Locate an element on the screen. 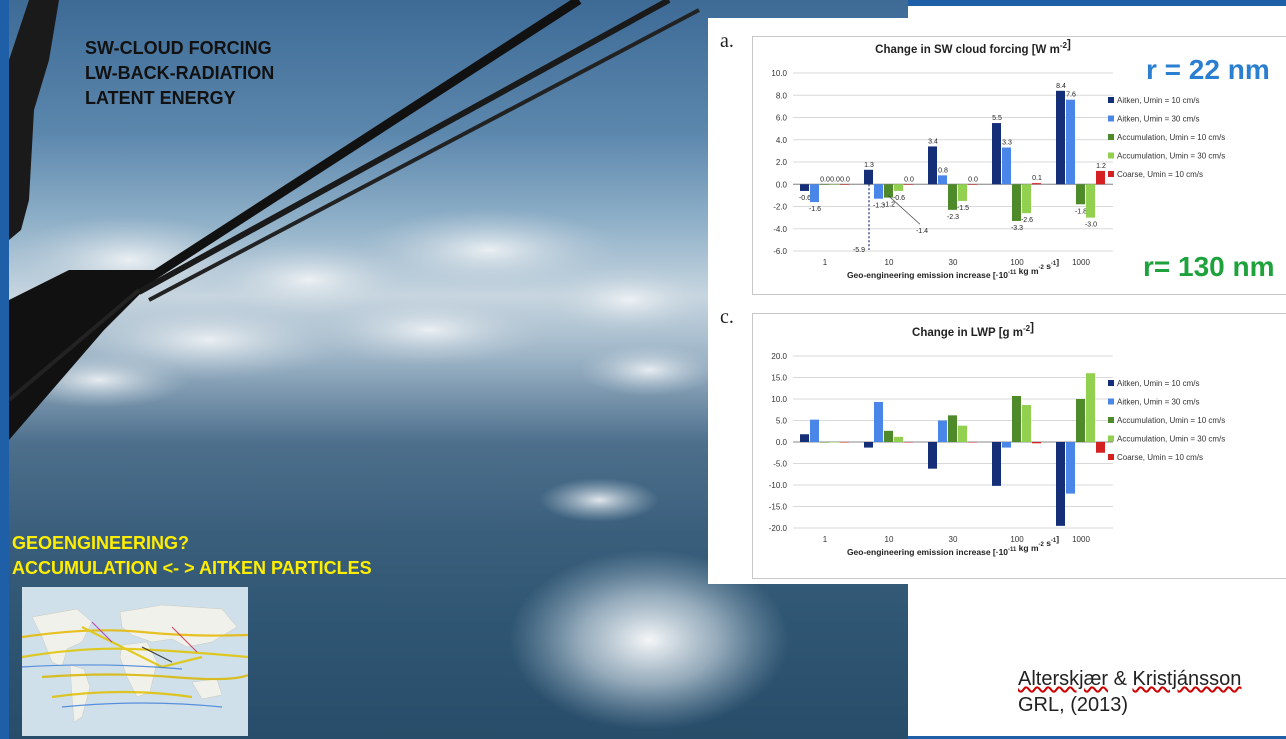  panel-c-letter: c. is located at coordinates (727, 317).